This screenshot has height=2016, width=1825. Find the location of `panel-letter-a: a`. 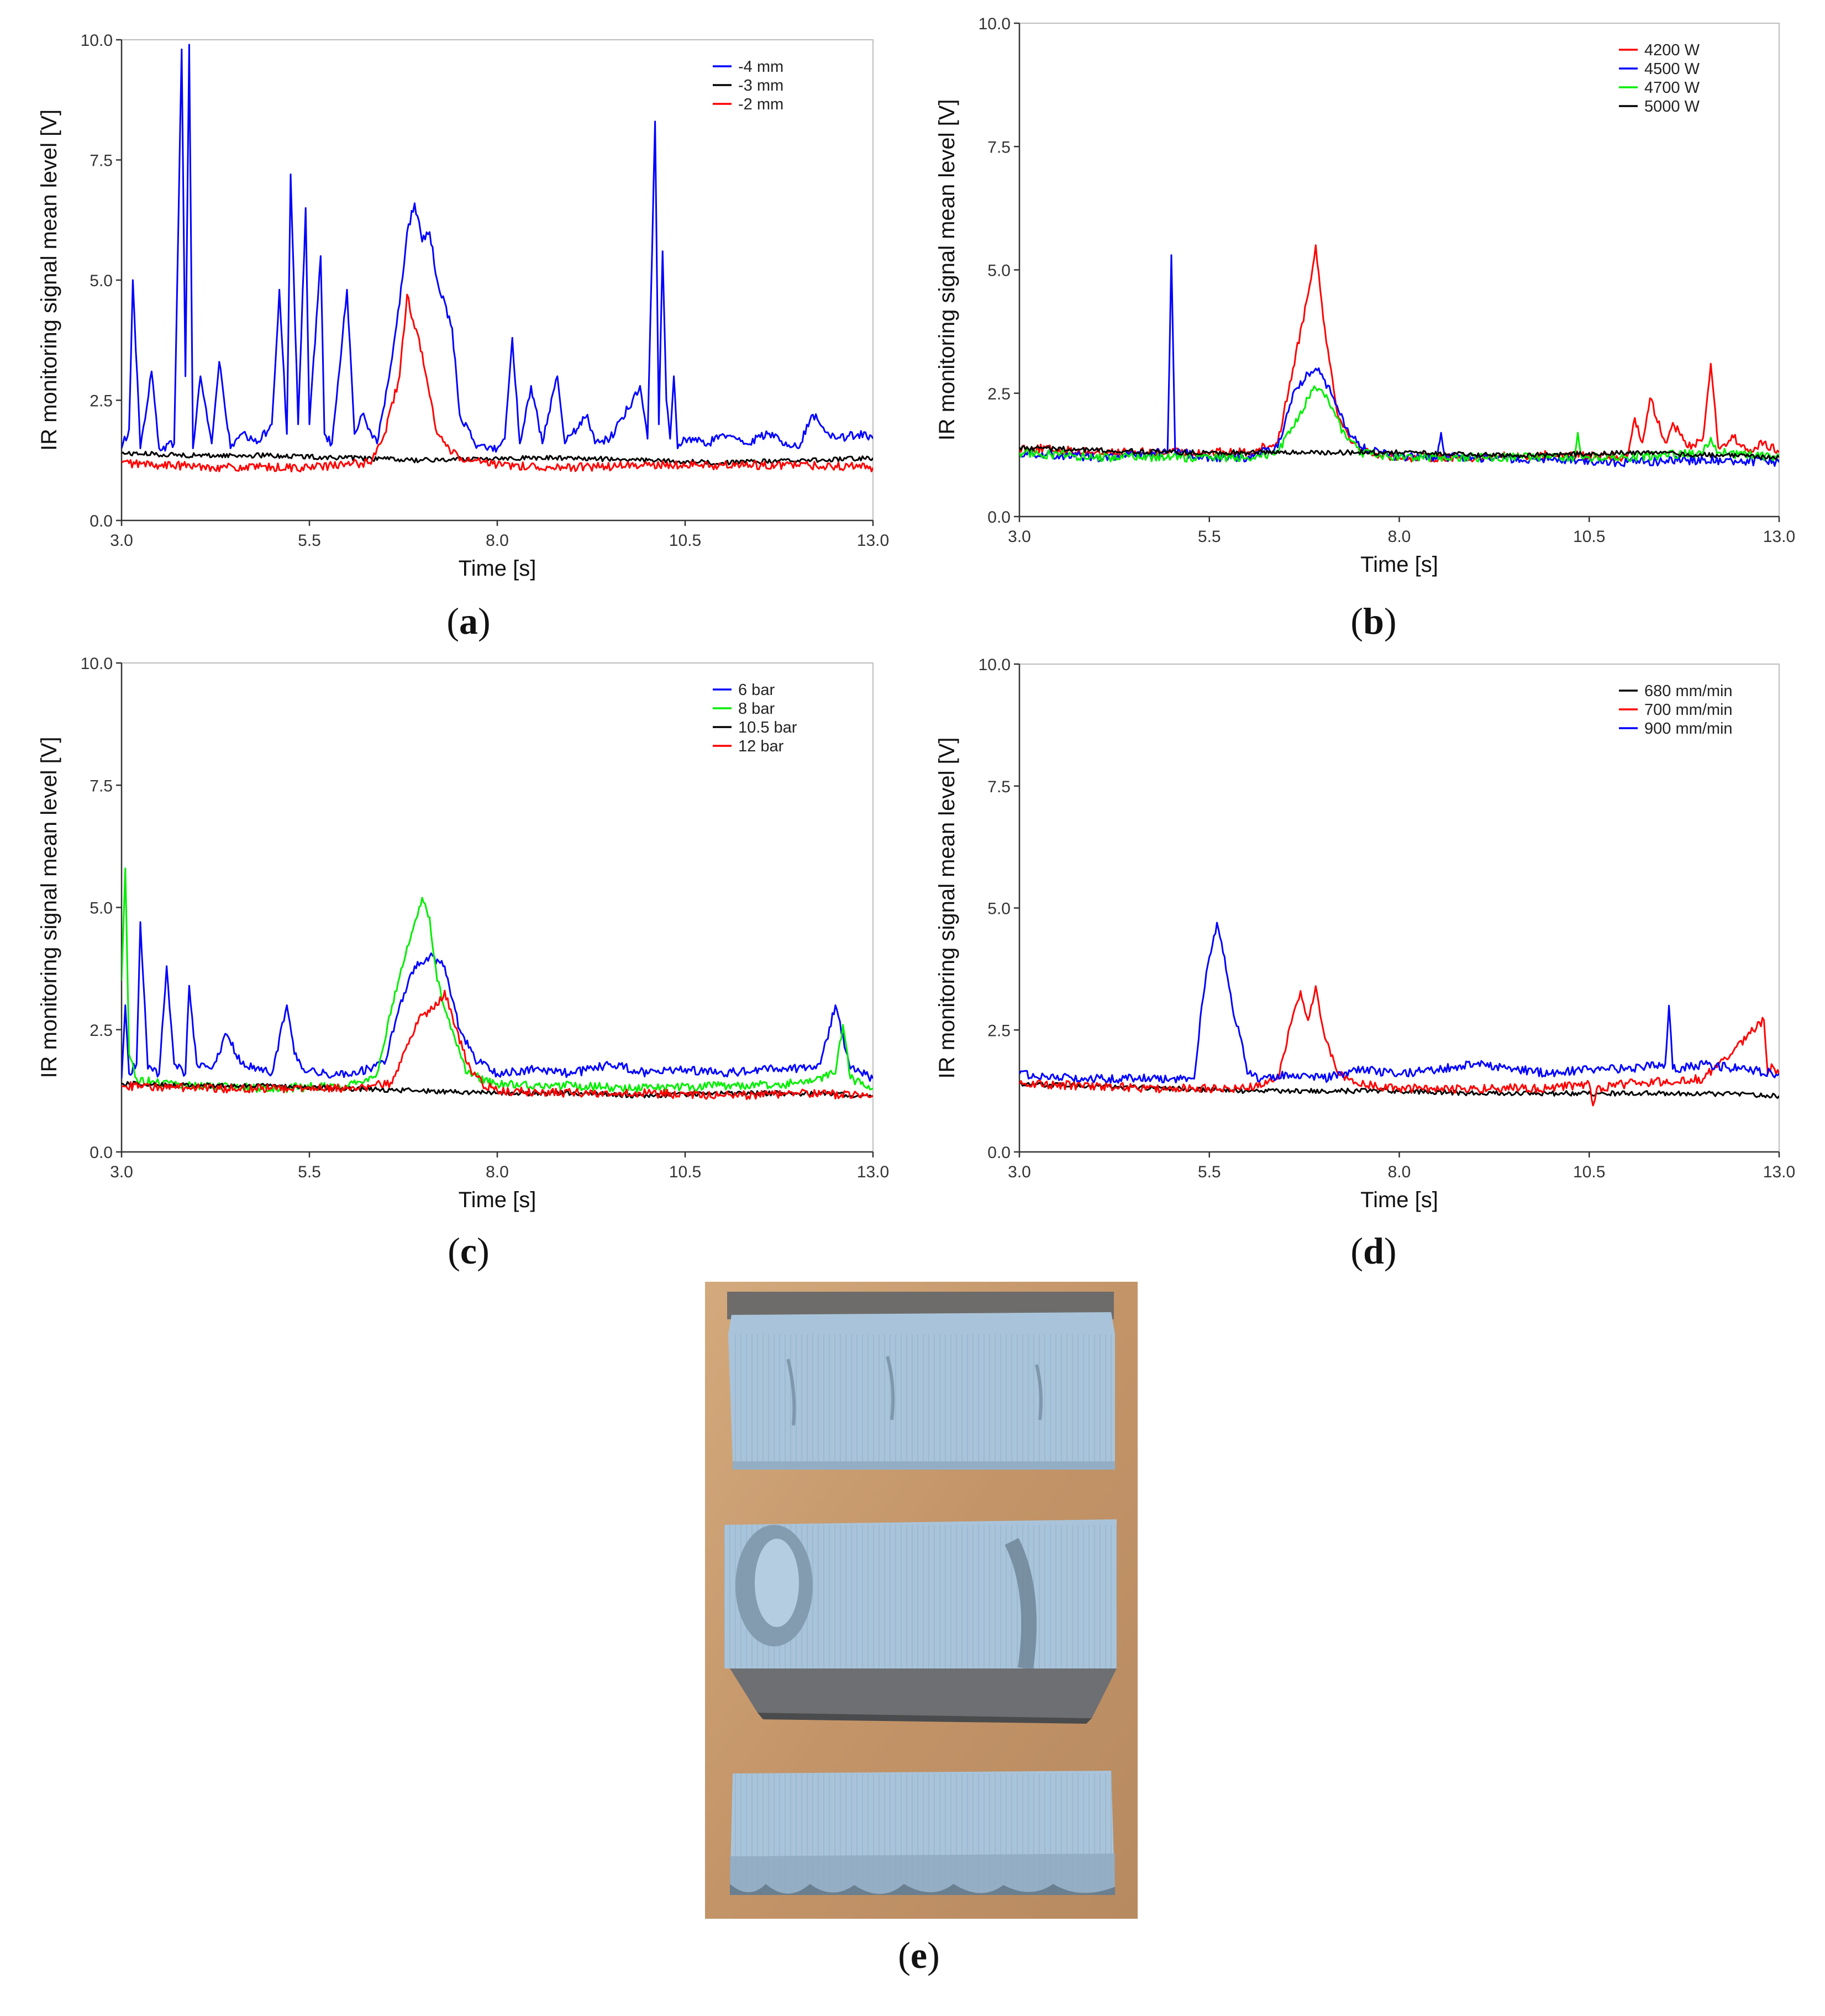

panel-letter-a: a is located at coordinates (468, 621).